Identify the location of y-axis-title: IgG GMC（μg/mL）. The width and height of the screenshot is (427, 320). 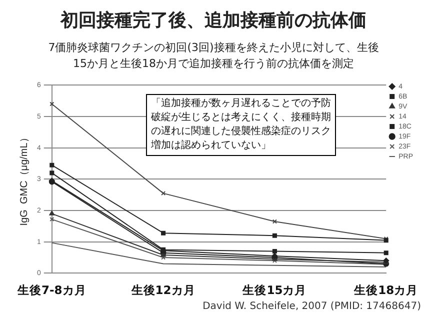
(24, 179).